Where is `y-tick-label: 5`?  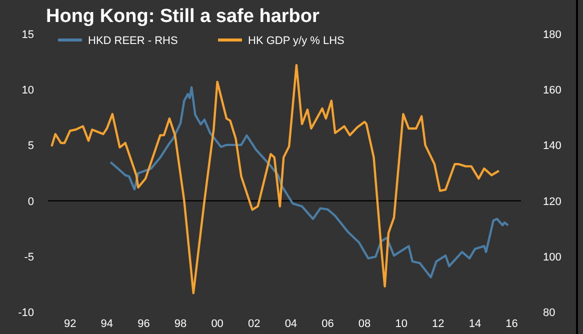 y-tick-label: 5 is located at coordinates (31, 146).